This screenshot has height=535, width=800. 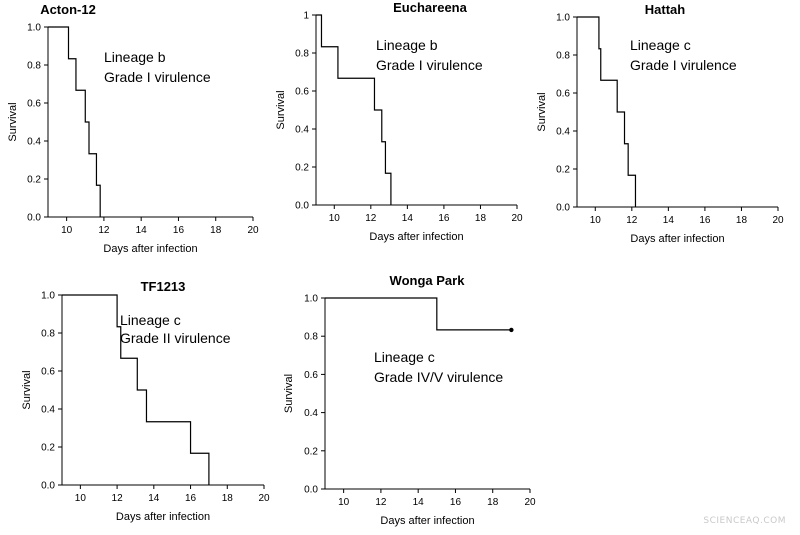 I want to click on y-tick-label: 1, so click(x=306, y=16).